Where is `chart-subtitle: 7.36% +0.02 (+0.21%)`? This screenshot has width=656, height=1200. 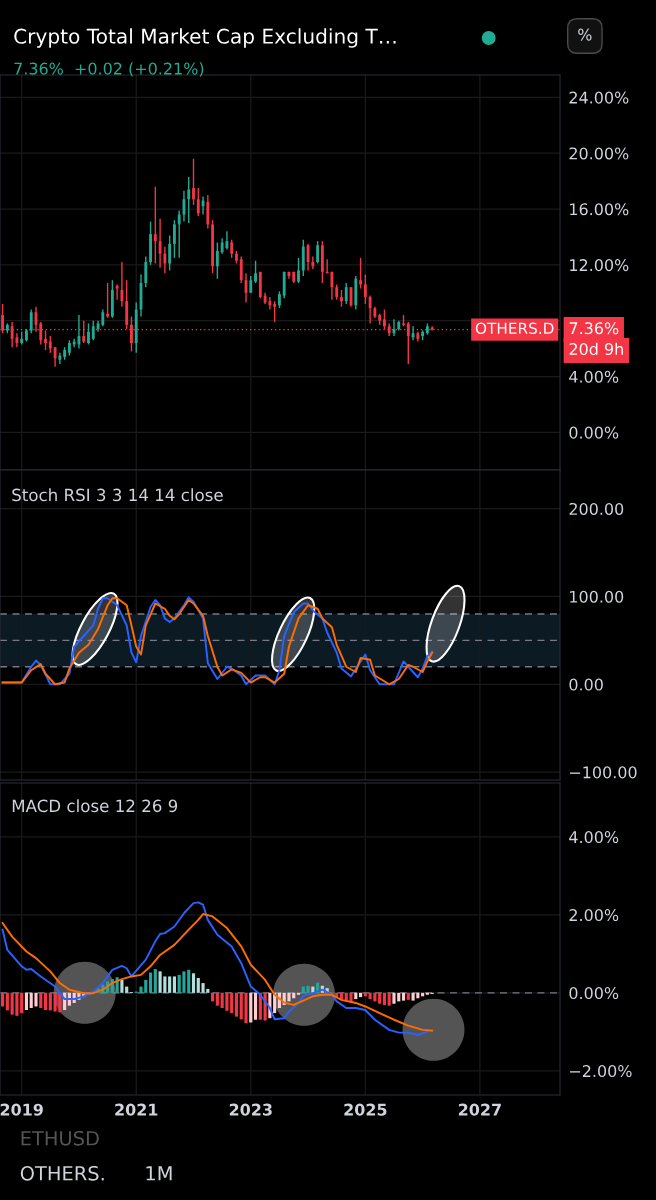 chart-subtitle: 7.36% +0.02 (+0.21%) is located at coordinates (109, 69).